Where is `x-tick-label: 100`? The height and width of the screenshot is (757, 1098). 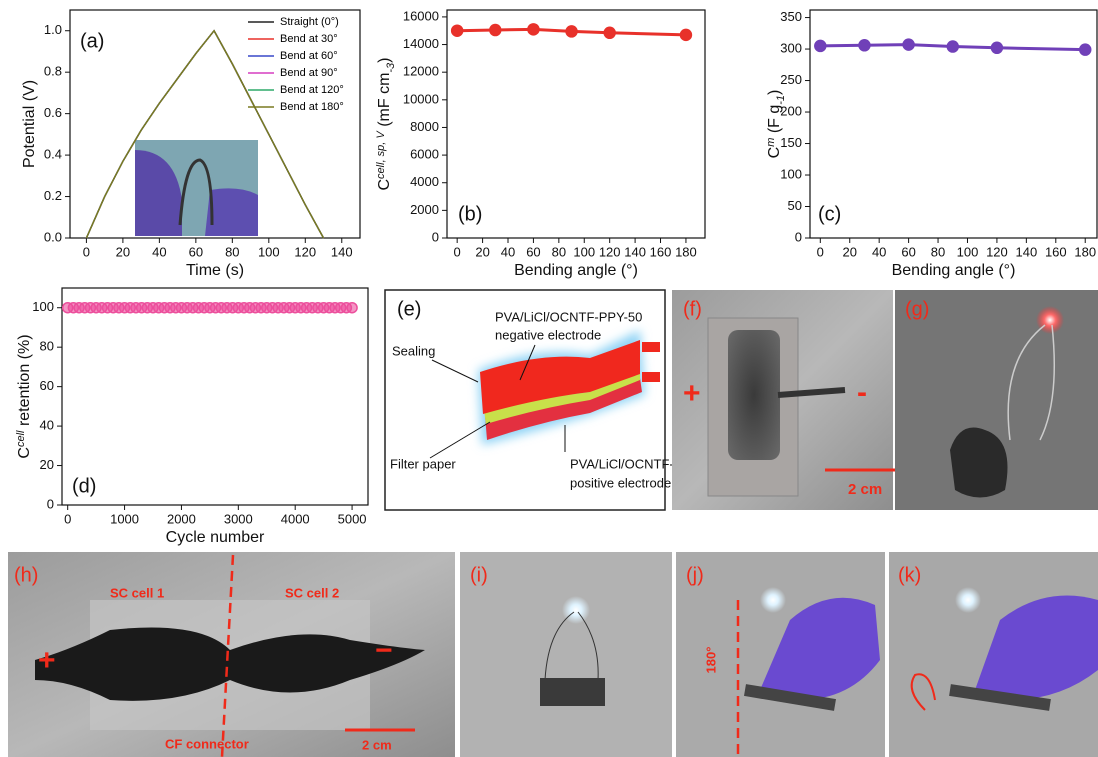 x-tick-label: 100 is located at coordinates (968, 251).